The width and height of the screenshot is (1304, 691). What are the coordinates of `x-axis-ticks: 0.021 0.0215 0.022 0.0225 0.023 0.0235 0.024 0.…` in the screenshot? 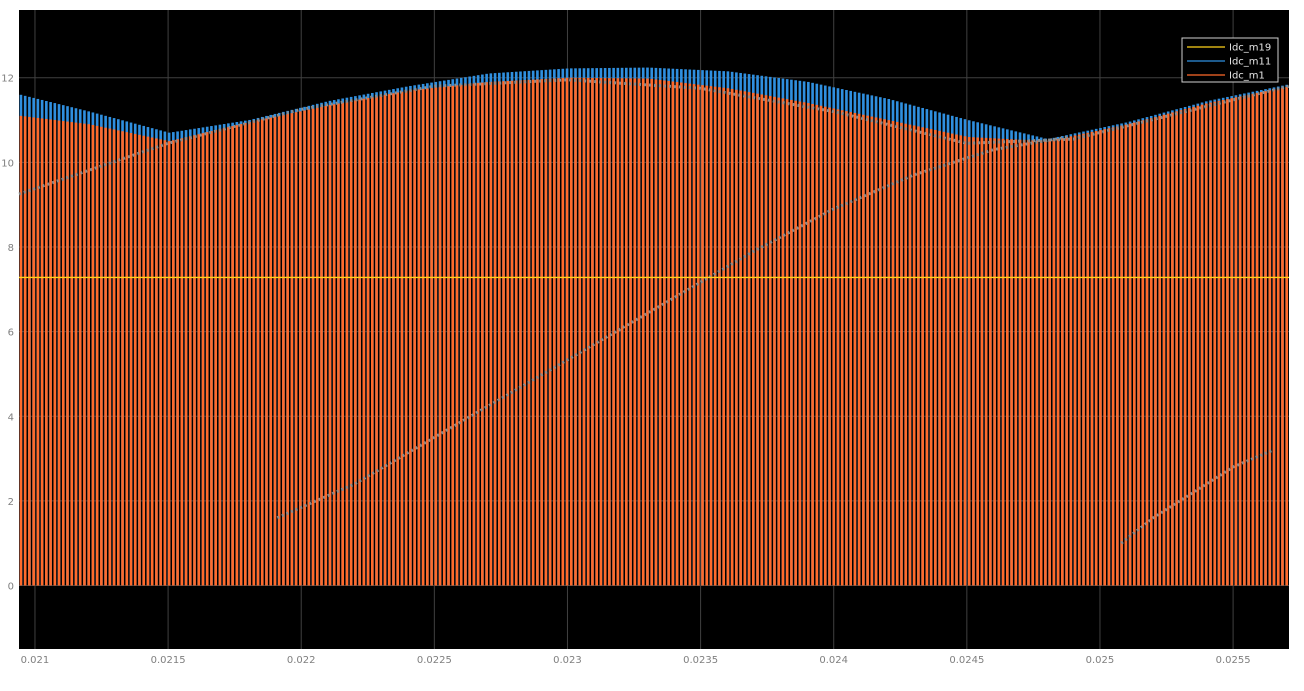 It's located at (636, 660).